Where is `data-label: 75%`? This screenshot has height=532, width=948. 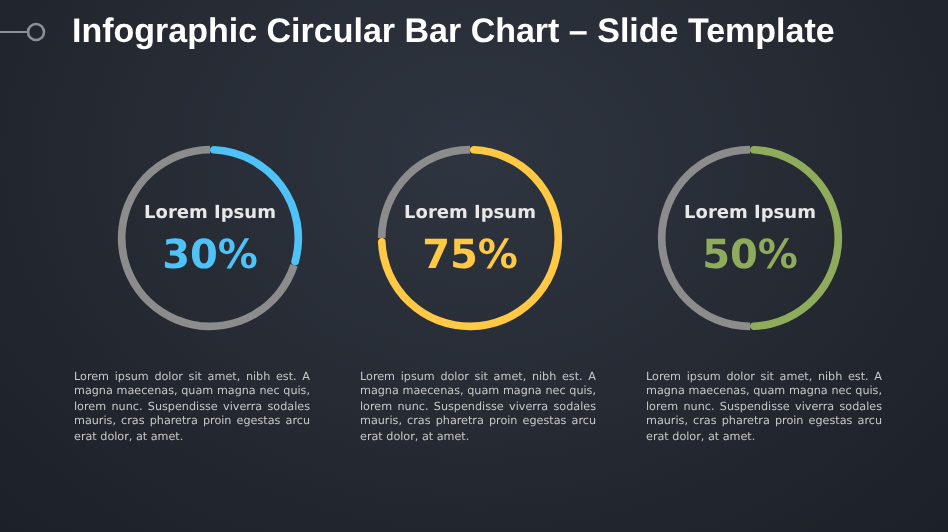
data-label: 75% is located at coordinates (470, 254).